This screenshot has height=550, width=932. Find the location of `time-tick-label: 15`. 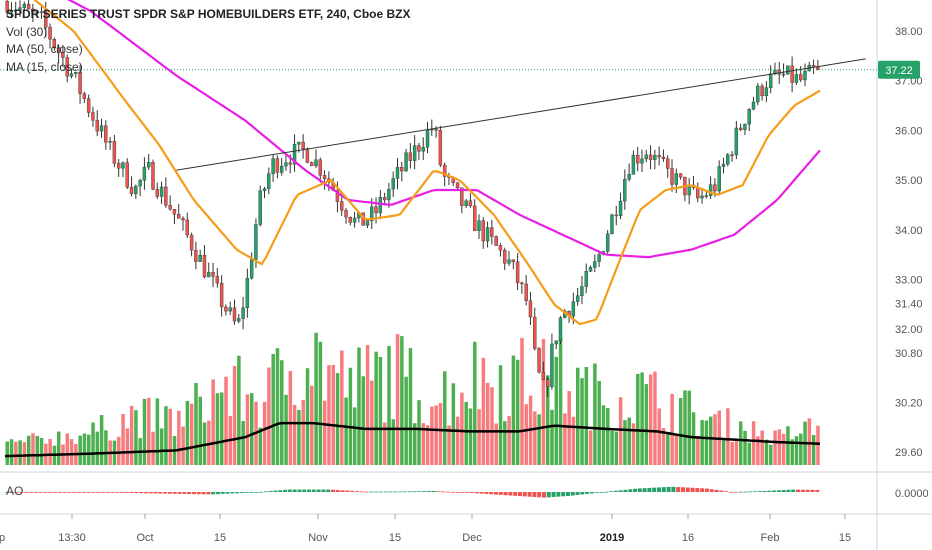

time-tick-label: 15 is located at coordinates (220, 538).